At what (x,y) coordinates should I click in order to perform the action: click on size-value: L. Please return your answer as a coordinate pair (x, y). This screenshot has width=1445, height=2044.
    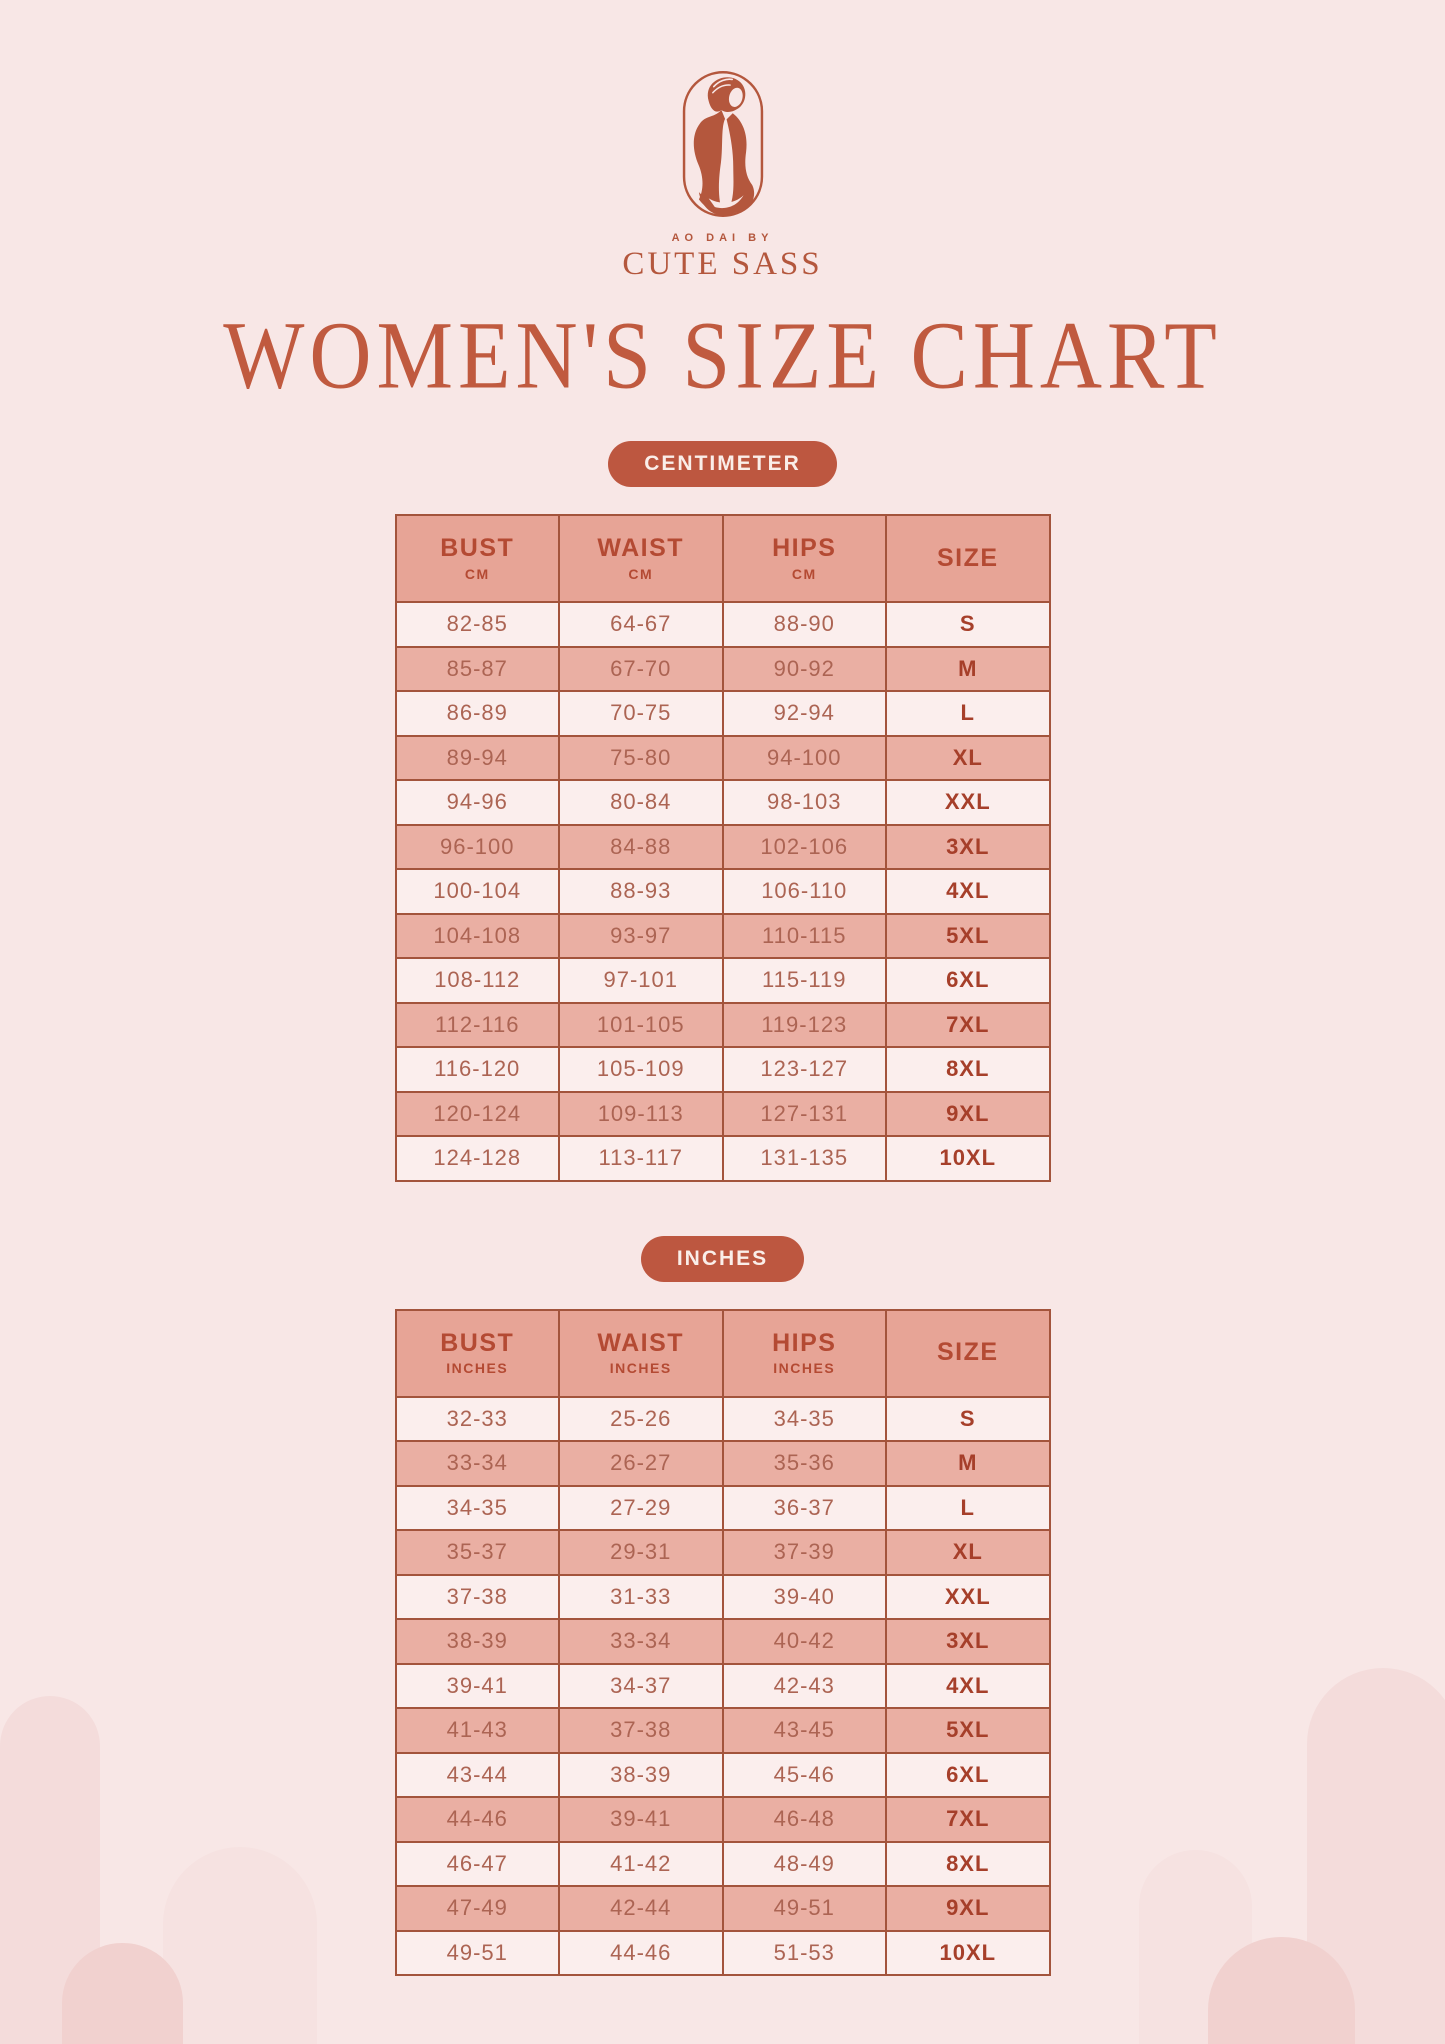
    Looking at the image, I should click on (968, 713).